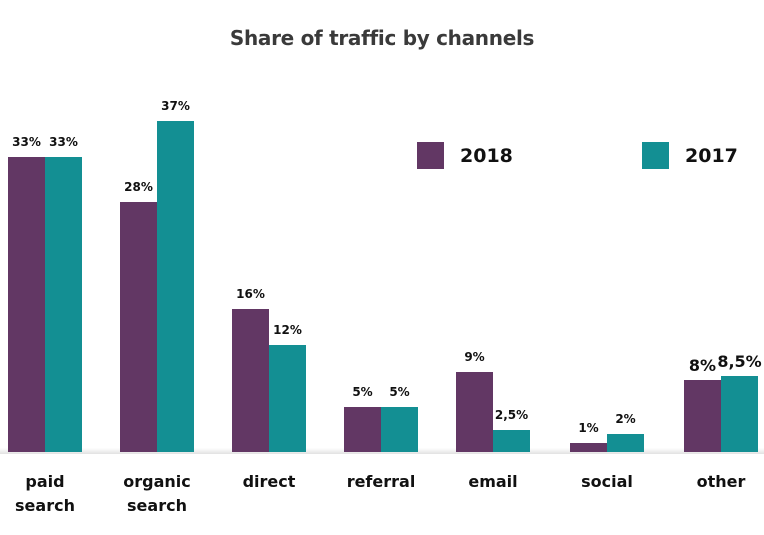 This screenshot has height=535, width=764. Describe the element at coordinates (474, 357) in the screenshot. I see `data-label-2018-email: 9%` at that location.